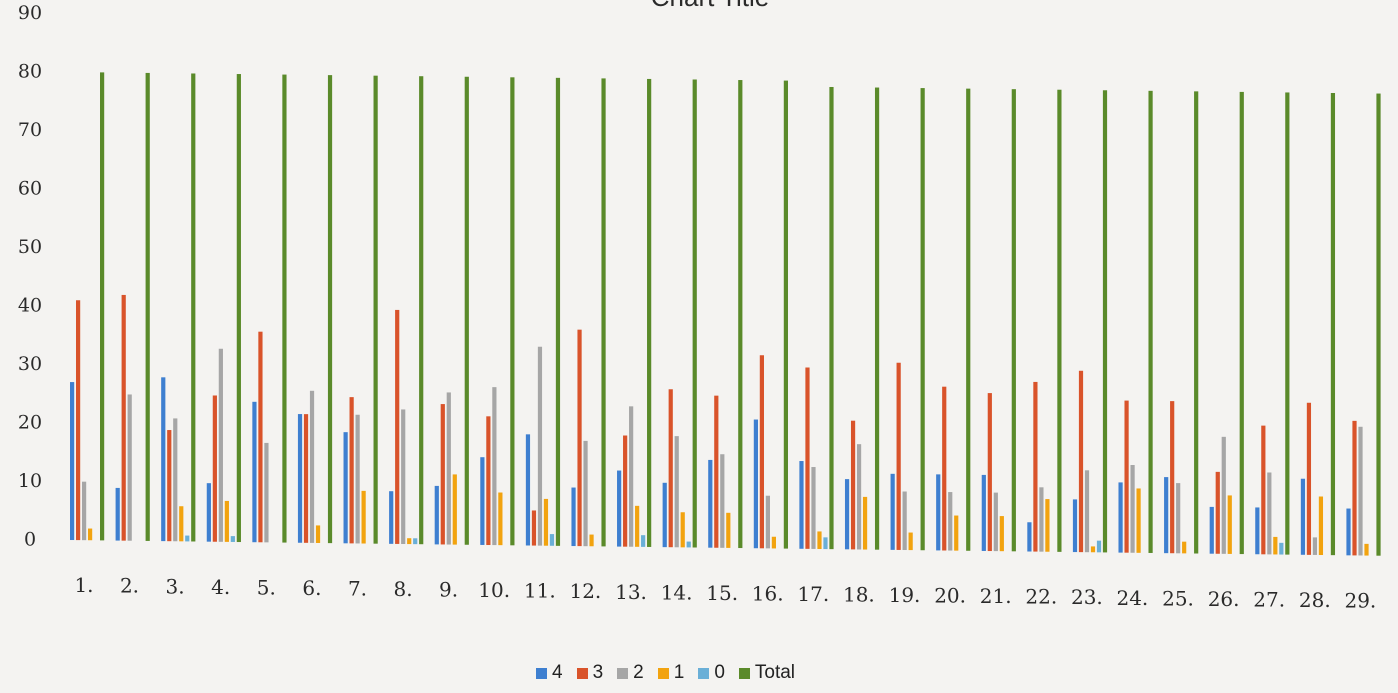  I want to click on x-tick-label: 15., so click(722, 593).